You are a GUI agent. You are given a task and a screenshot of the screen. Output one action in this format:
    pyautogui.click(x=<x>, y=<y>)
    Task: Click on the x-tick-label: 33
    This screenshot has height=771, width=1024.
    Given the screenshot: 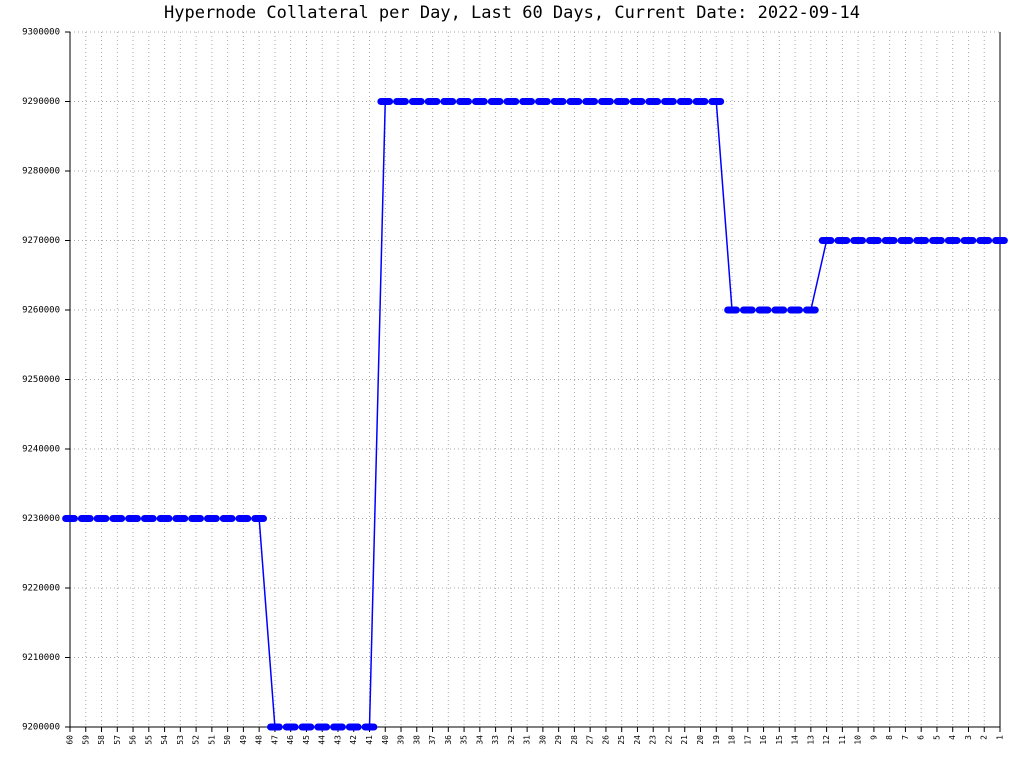 What is the action you would take?
    pyautogui.click(x=495, y=740)
    